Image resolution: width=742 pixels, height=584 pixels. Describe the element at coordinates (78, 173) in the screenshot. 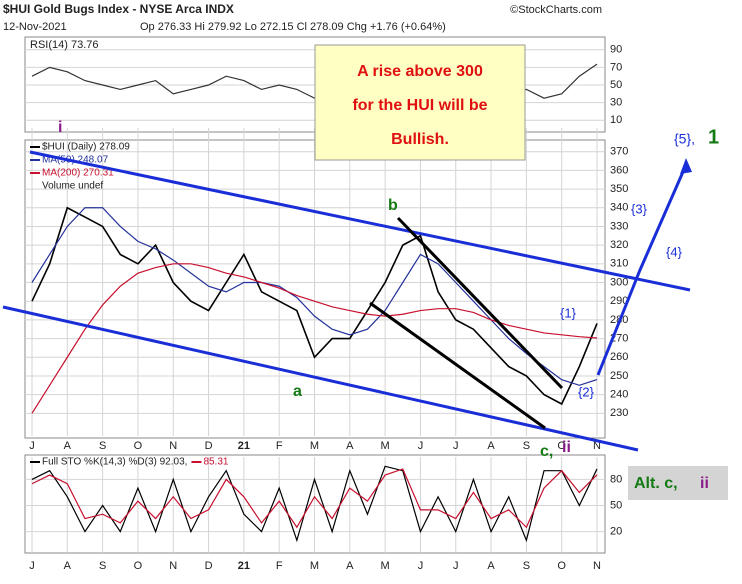

I see `legend-entry: MA(200) 270.31` at that location.